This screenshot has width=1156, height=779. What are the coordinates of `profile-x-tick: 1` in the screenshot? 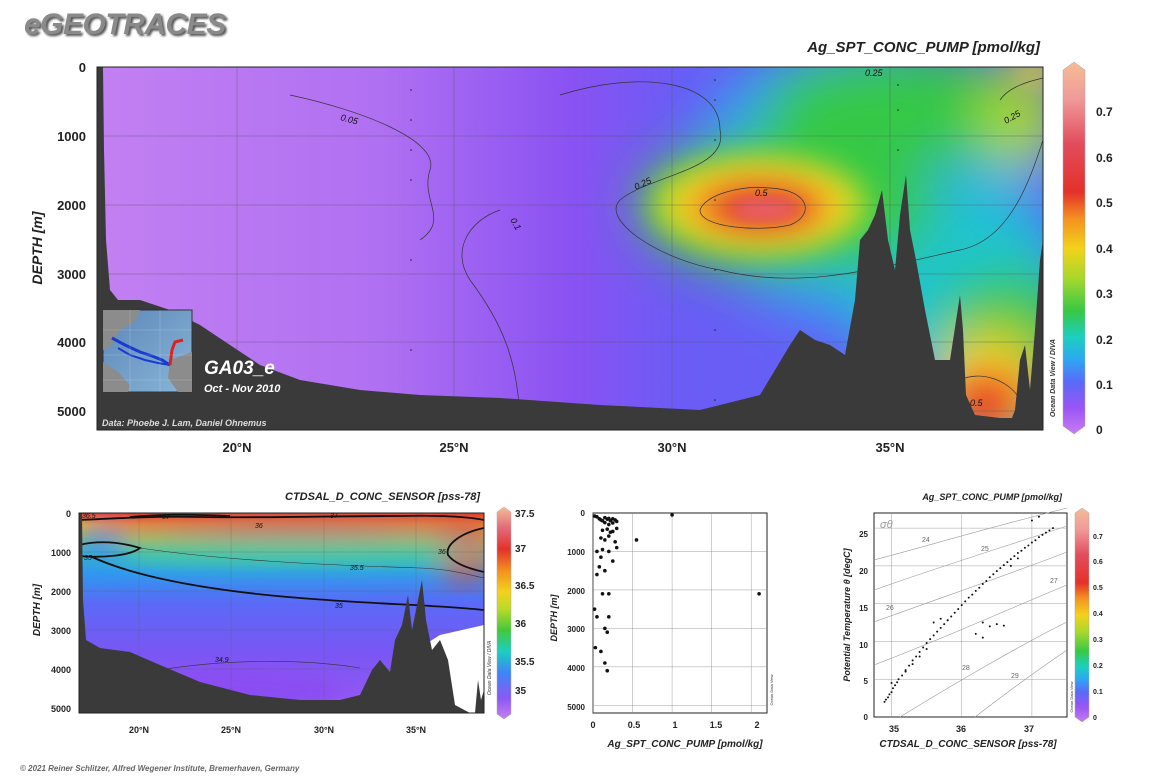 It's located at (674, 725).